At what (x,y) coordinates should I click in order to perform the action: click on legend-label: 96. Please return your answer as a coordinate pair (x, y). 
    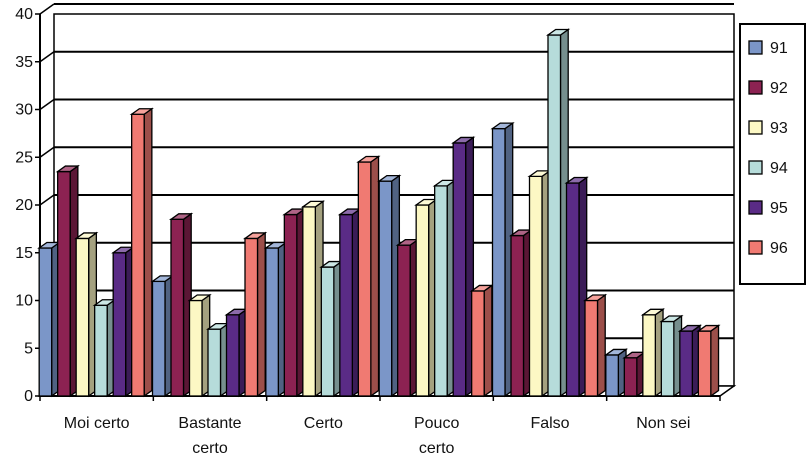
    Looking at the image, I should click on (779, 248).